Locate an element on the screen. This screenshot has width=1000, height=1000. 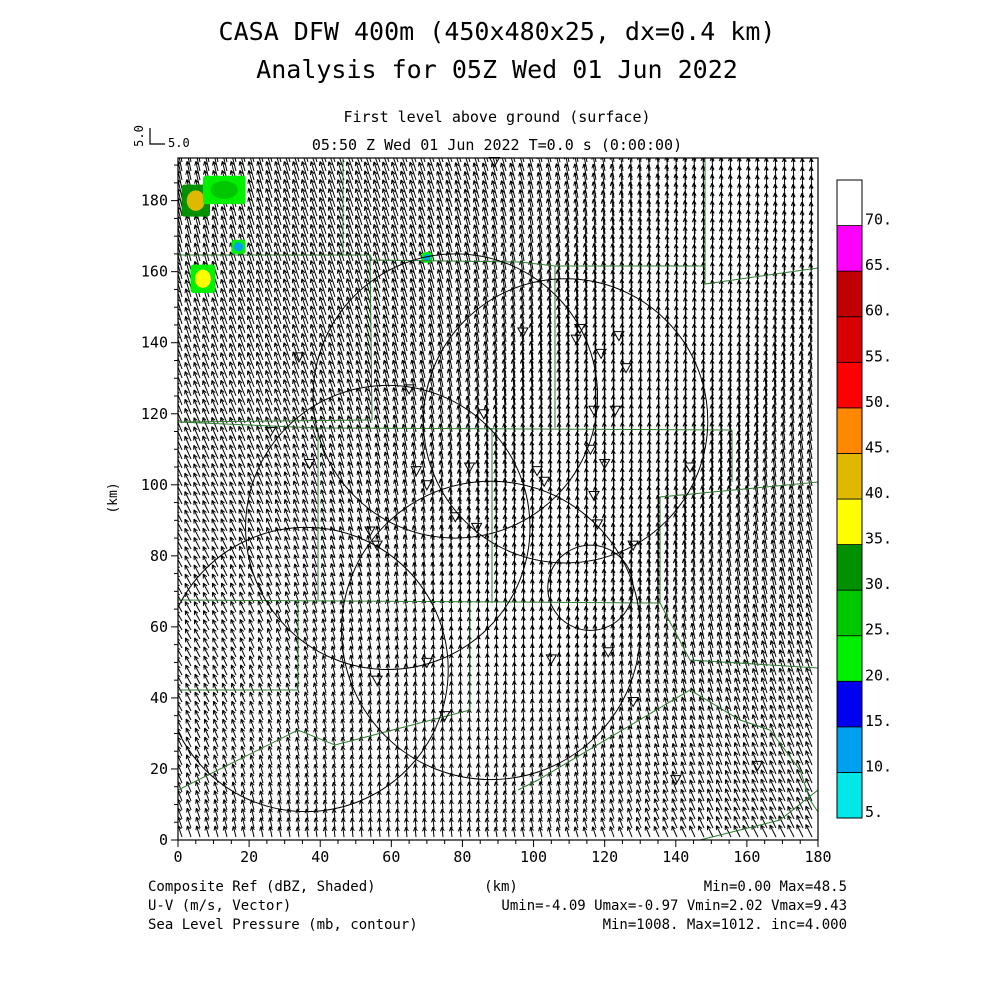
y-axis: 0 20 40 60 80 100 120 140 160 180 is located at coordinates (159, 506).